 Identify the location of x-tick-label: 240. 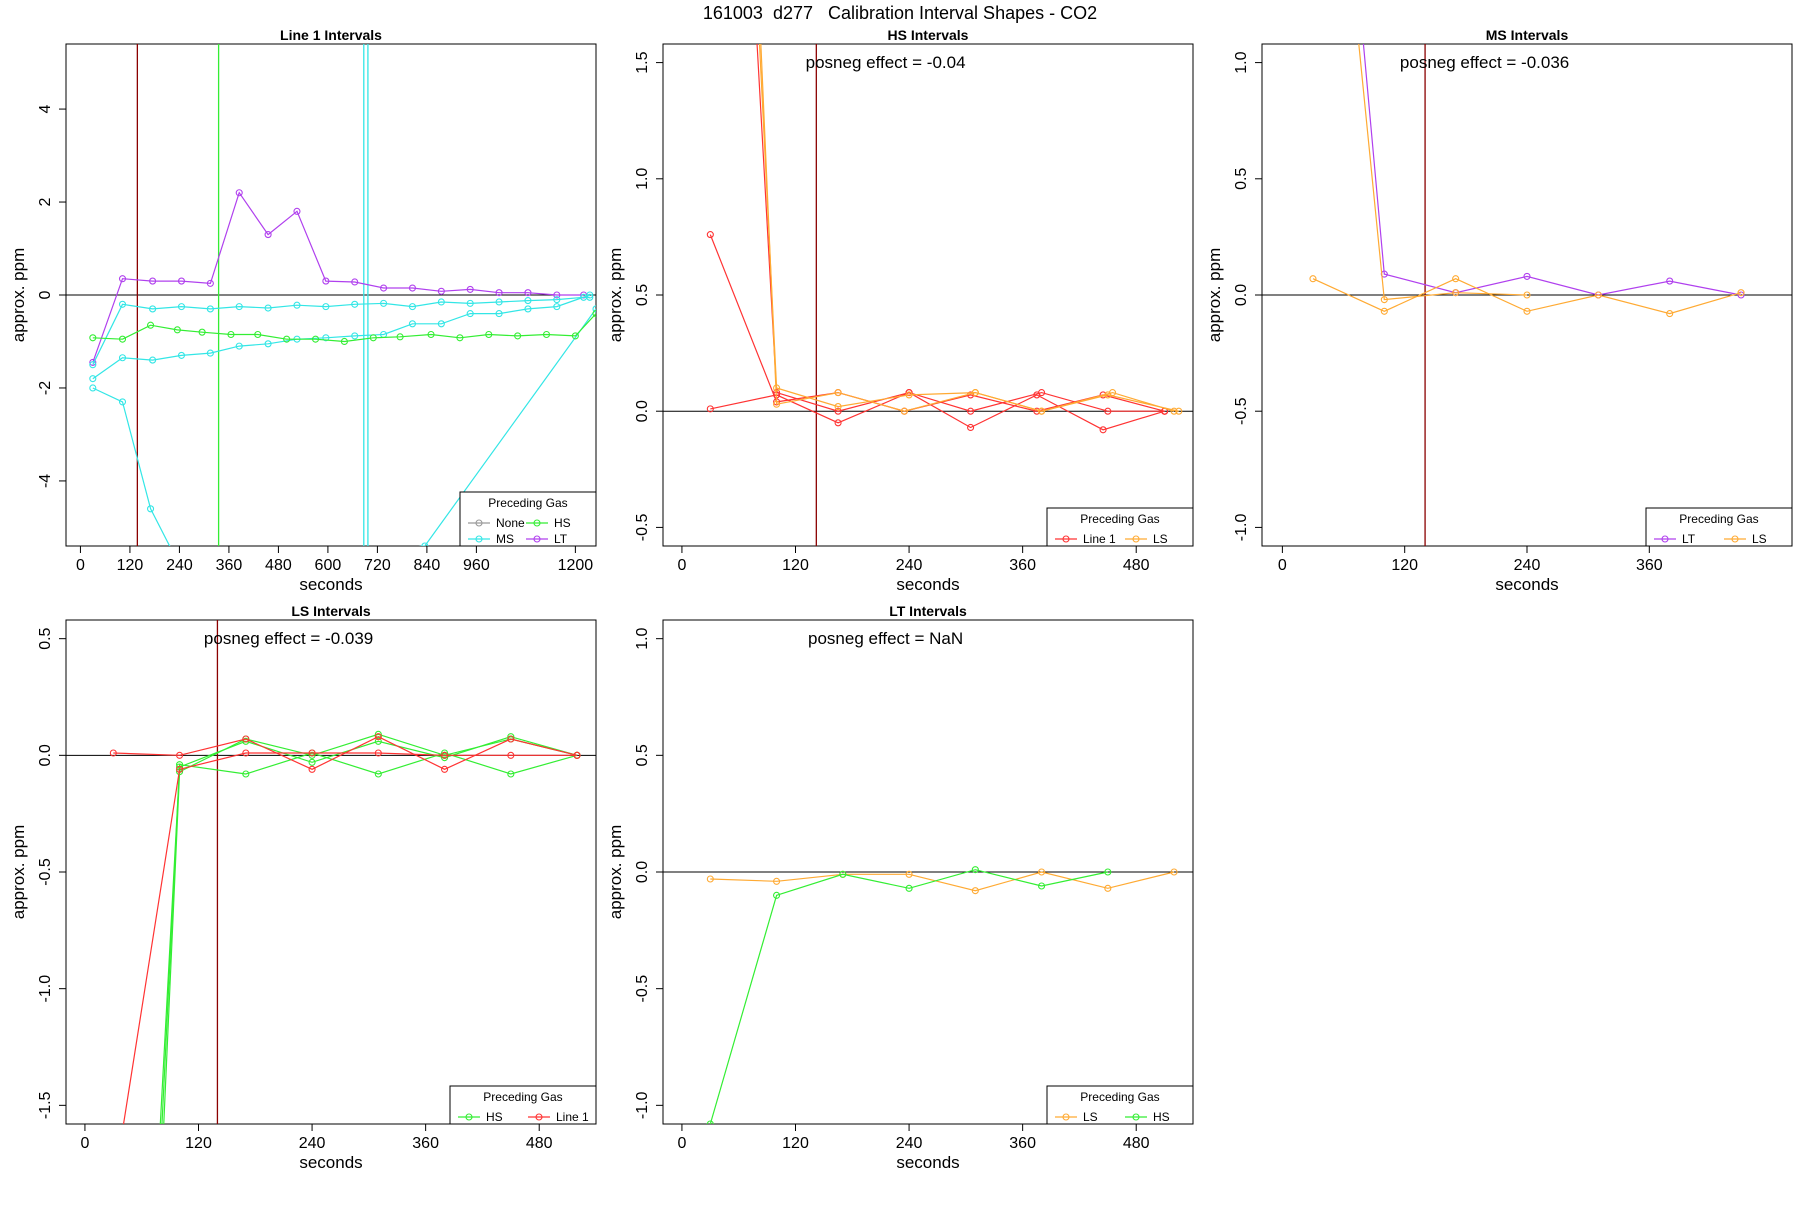
(909, 565).